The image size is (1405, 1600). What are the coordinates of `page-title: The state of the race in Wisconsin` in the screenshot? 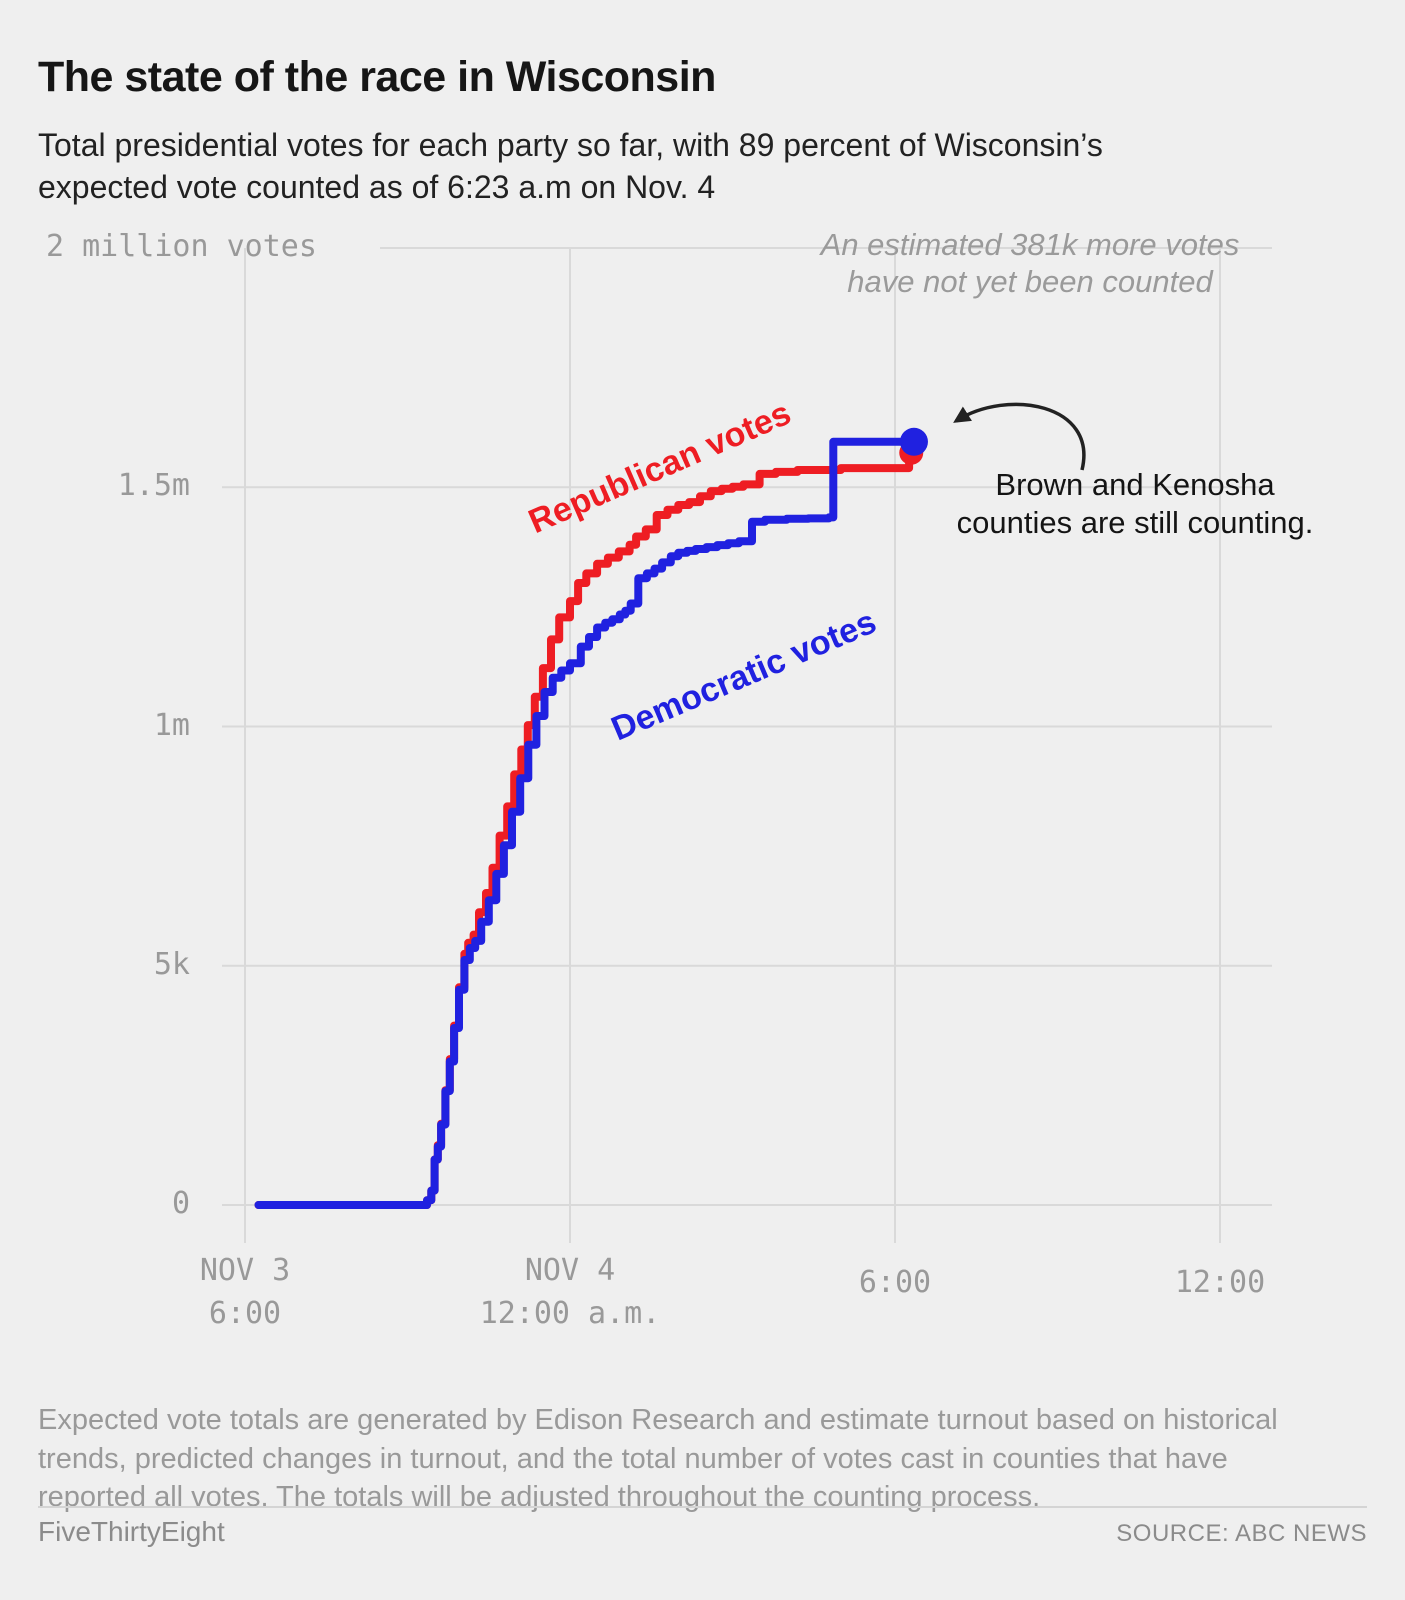 It's located at (377, 76).